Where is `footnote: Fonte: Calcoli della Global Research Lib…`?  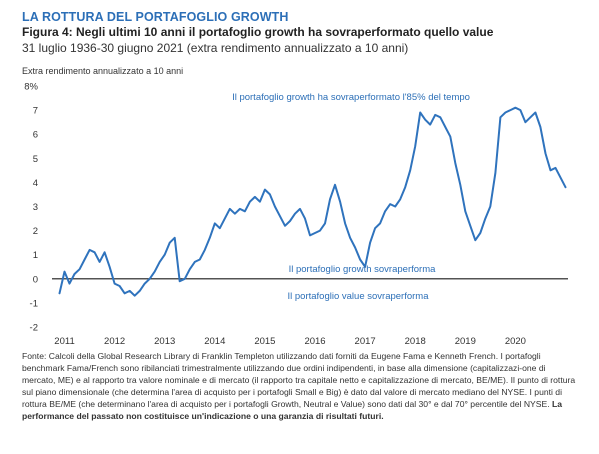
footnote: Fonte: Calcoli della Global Research Lib… is located at coordinates (299, 386).